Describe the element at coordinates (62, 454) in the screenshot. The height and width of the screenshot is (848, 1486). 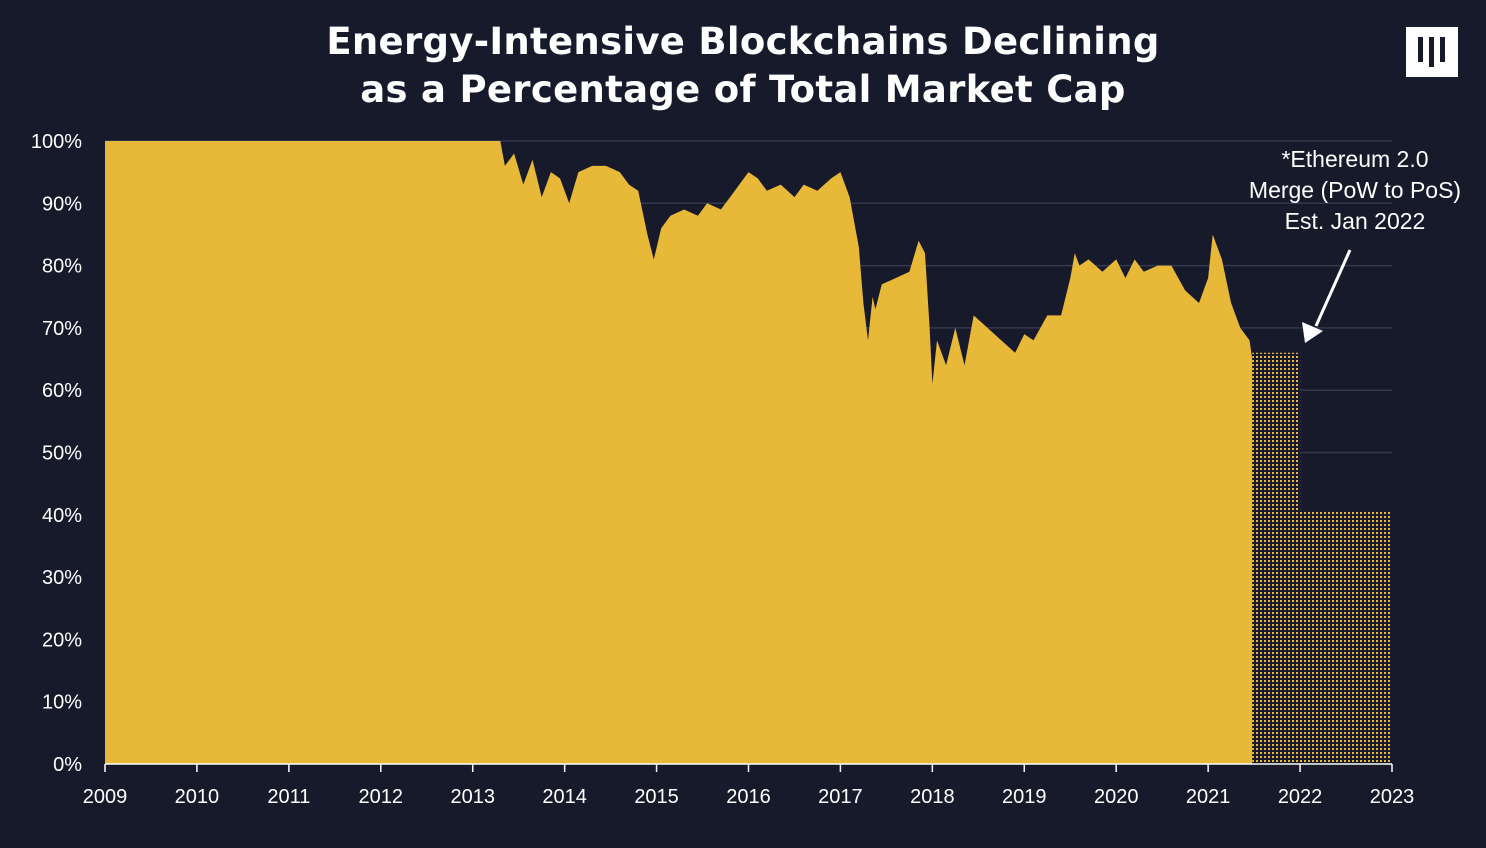
I see `y-tick-label: 50%` at that location.